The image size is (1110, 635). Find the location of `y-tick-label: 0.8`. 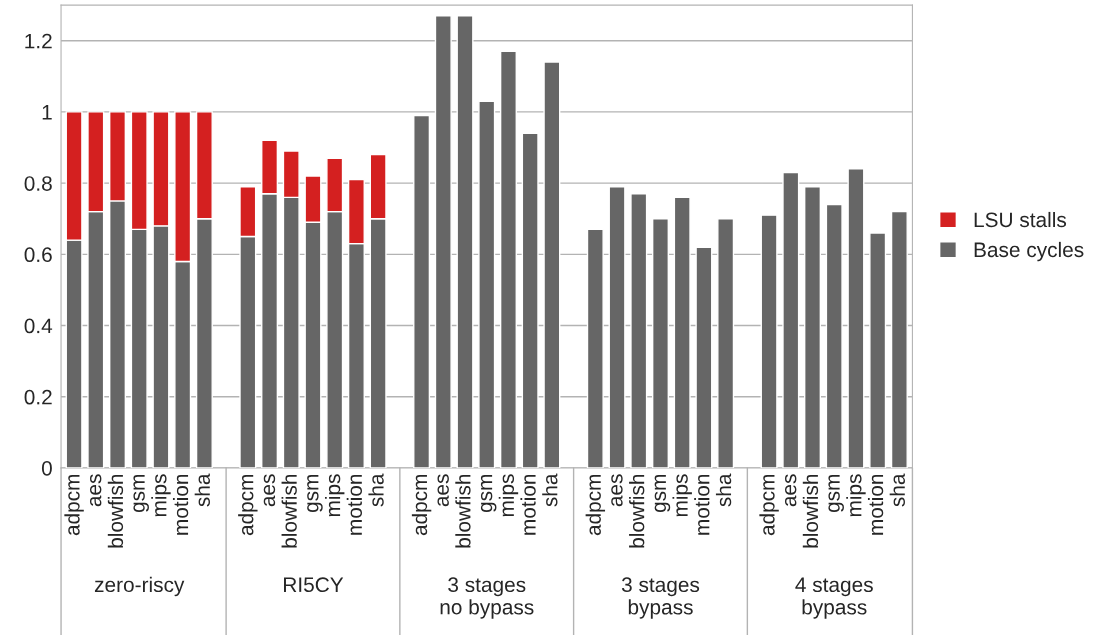

y-tick-label: 0.8 is located at coordinates (38, 183).